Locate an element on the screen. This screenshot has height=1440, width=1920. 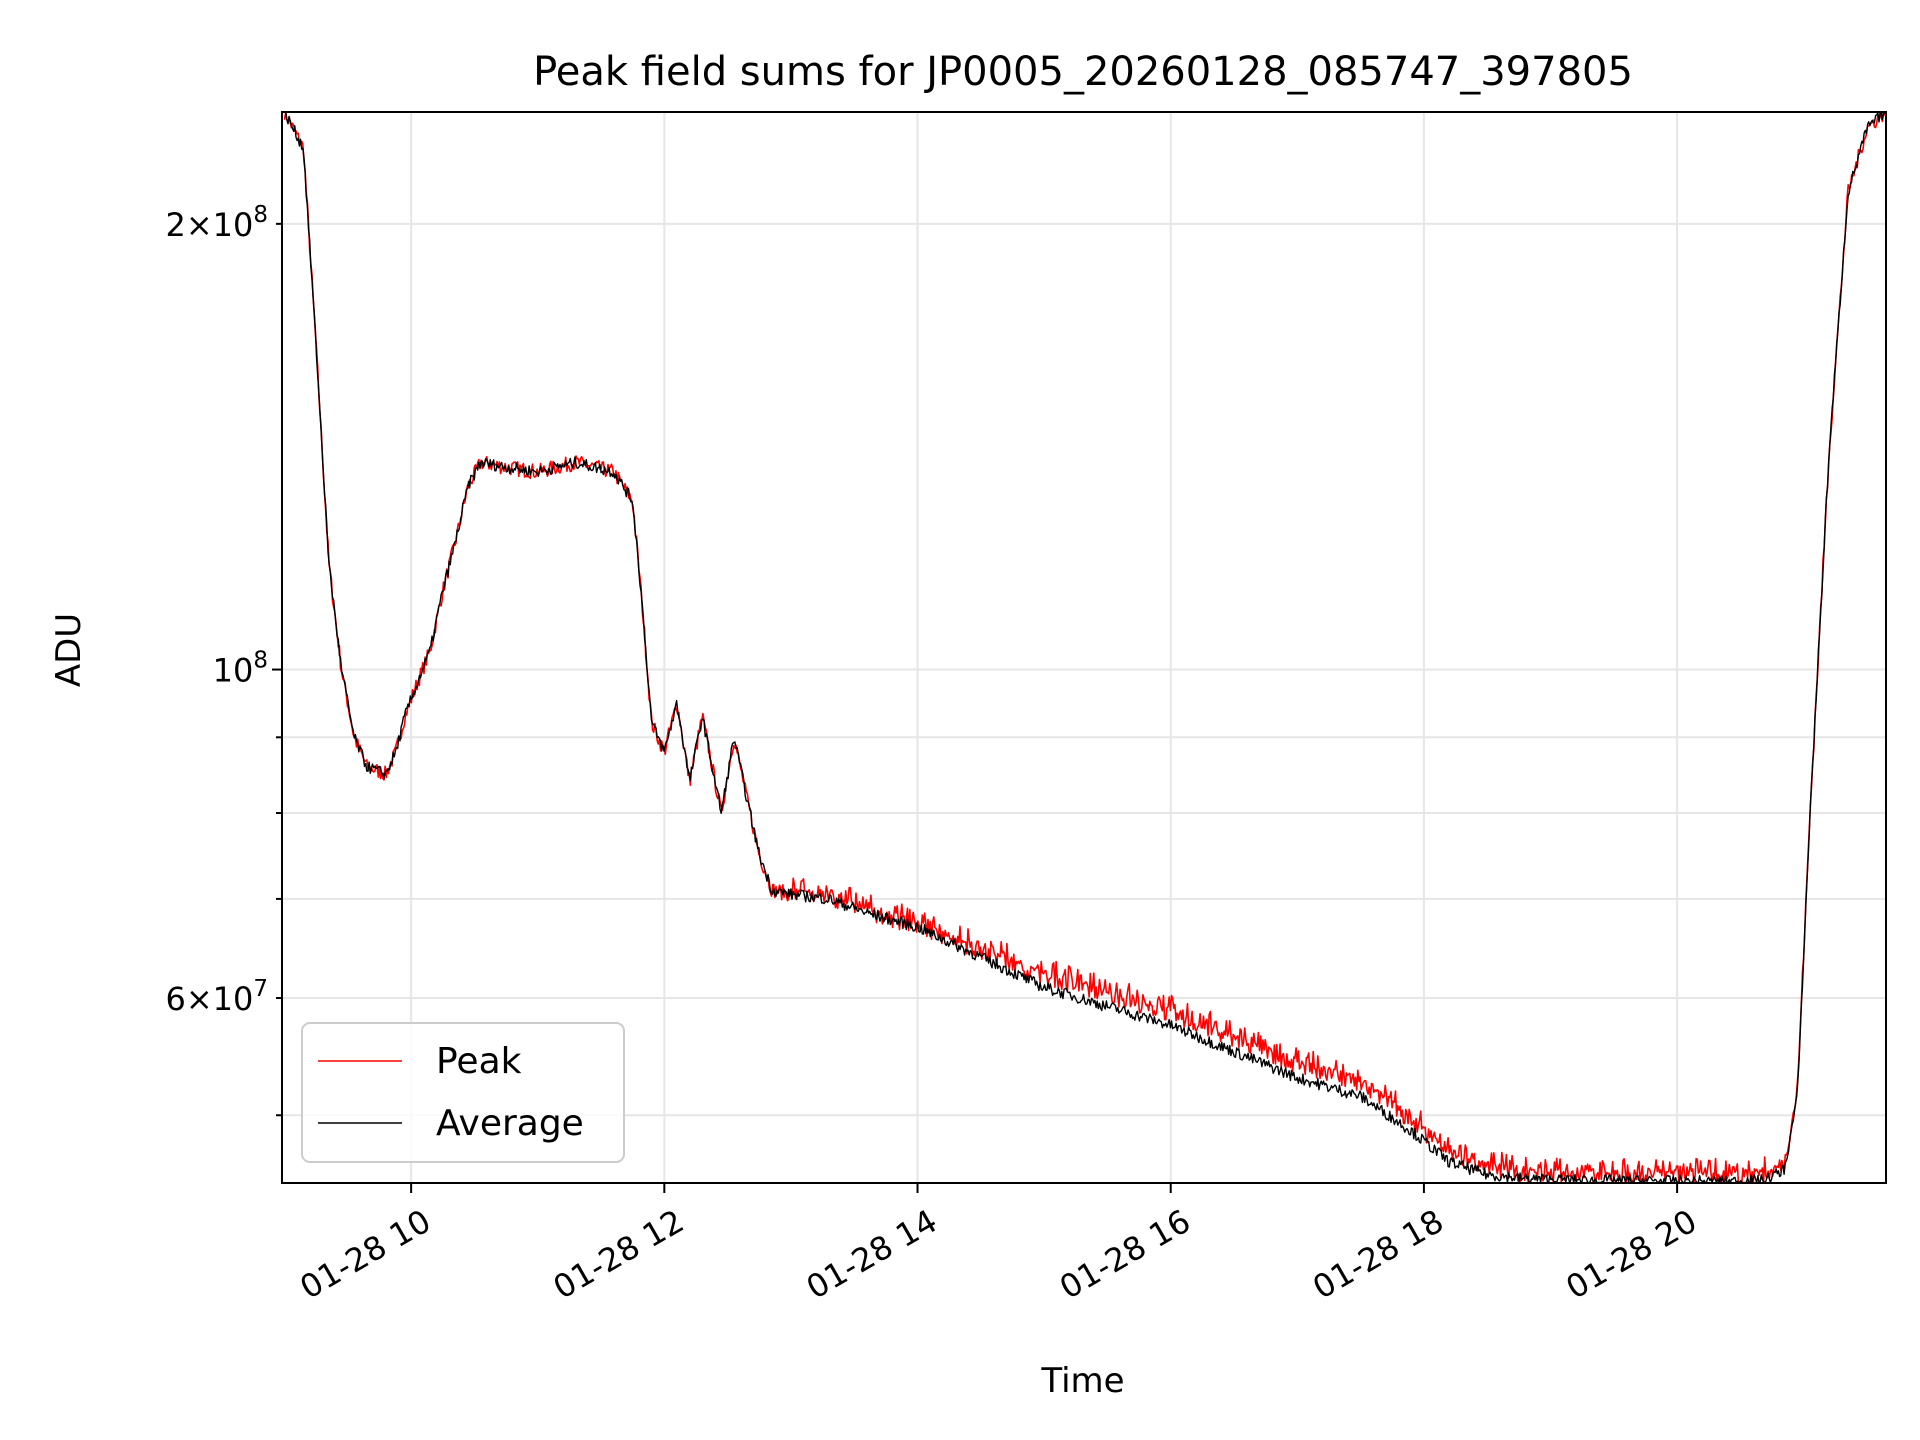
legend-box is located at coordinates (463, 1092).